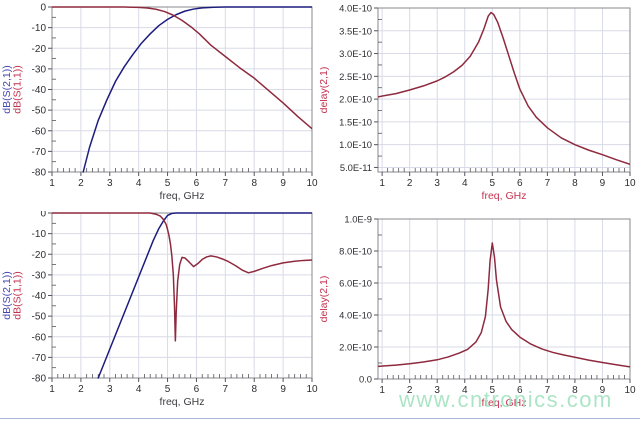 The height and width of the screenshot is (422, 640). I want to click on bottom-divider, so click(320, 418).